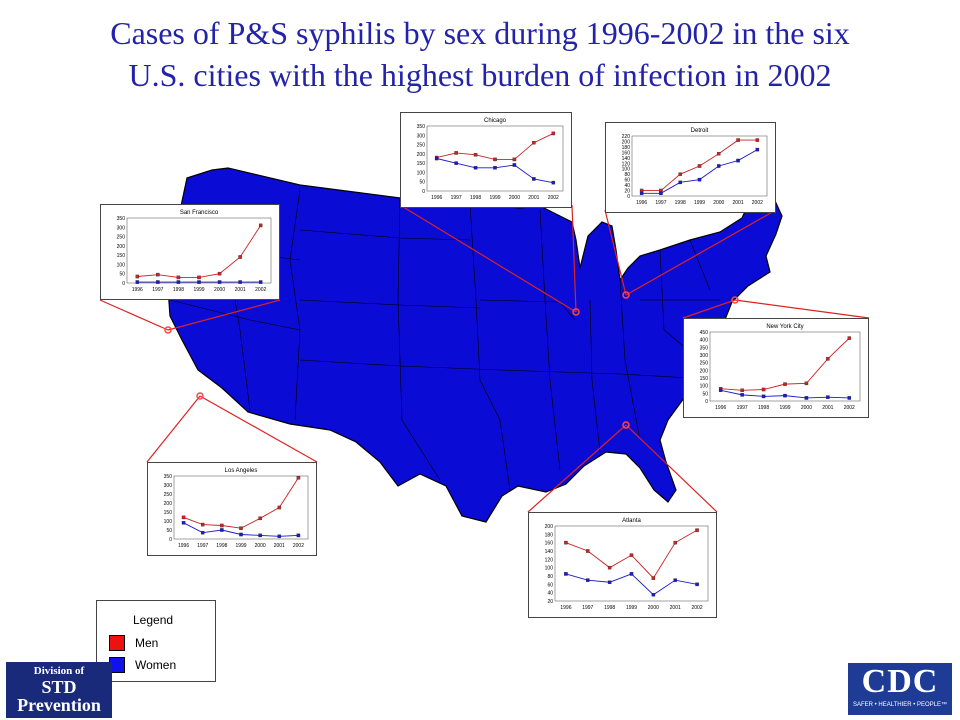 The height and width of the screenshot is (720, 960). I want to click on y-tick-label: 40, so click(627, 186).